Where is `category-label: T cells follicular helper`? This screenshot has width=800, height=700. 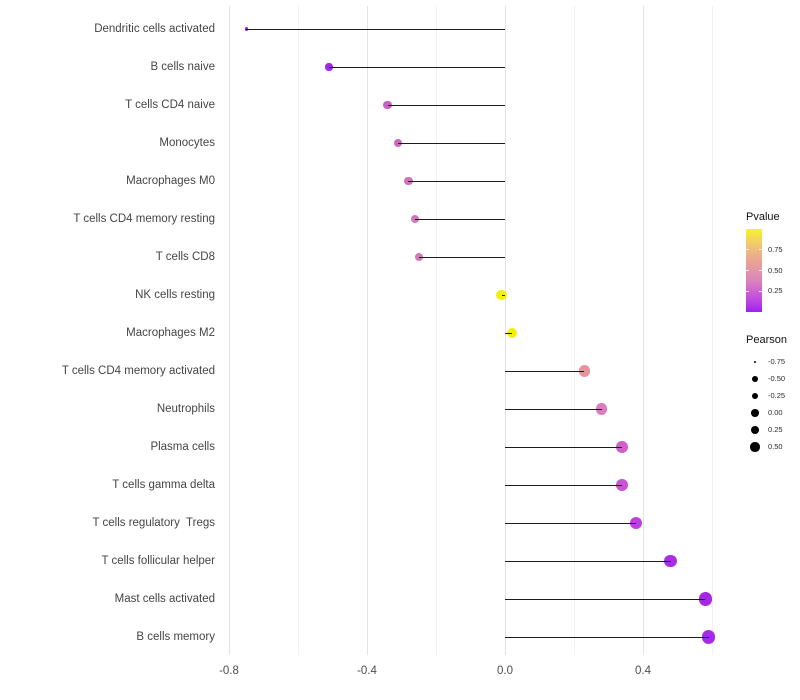
category-label: T cells follicular helper is located at coordinates (158, 561).